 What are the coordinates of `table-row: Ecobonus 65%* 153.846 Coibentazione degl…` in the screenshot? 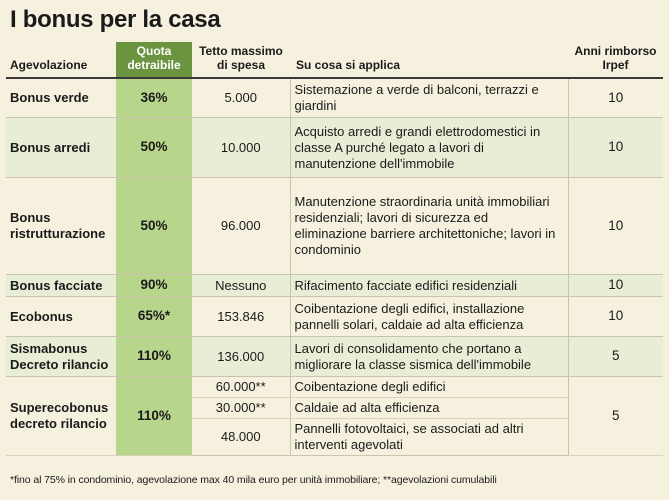 It's located at (334, 317).